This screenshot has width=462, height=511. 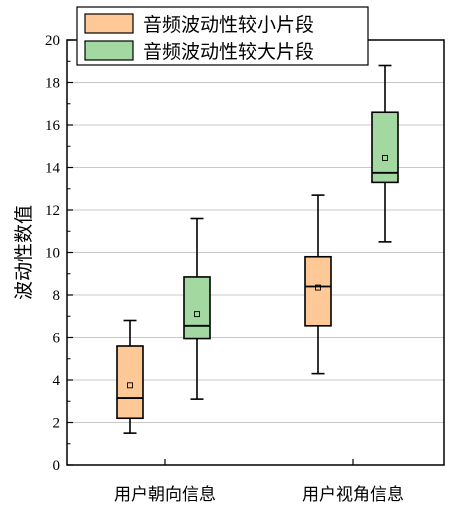 I want to click on y-axis-title: 波动性数值, so click(x=24, y=252).